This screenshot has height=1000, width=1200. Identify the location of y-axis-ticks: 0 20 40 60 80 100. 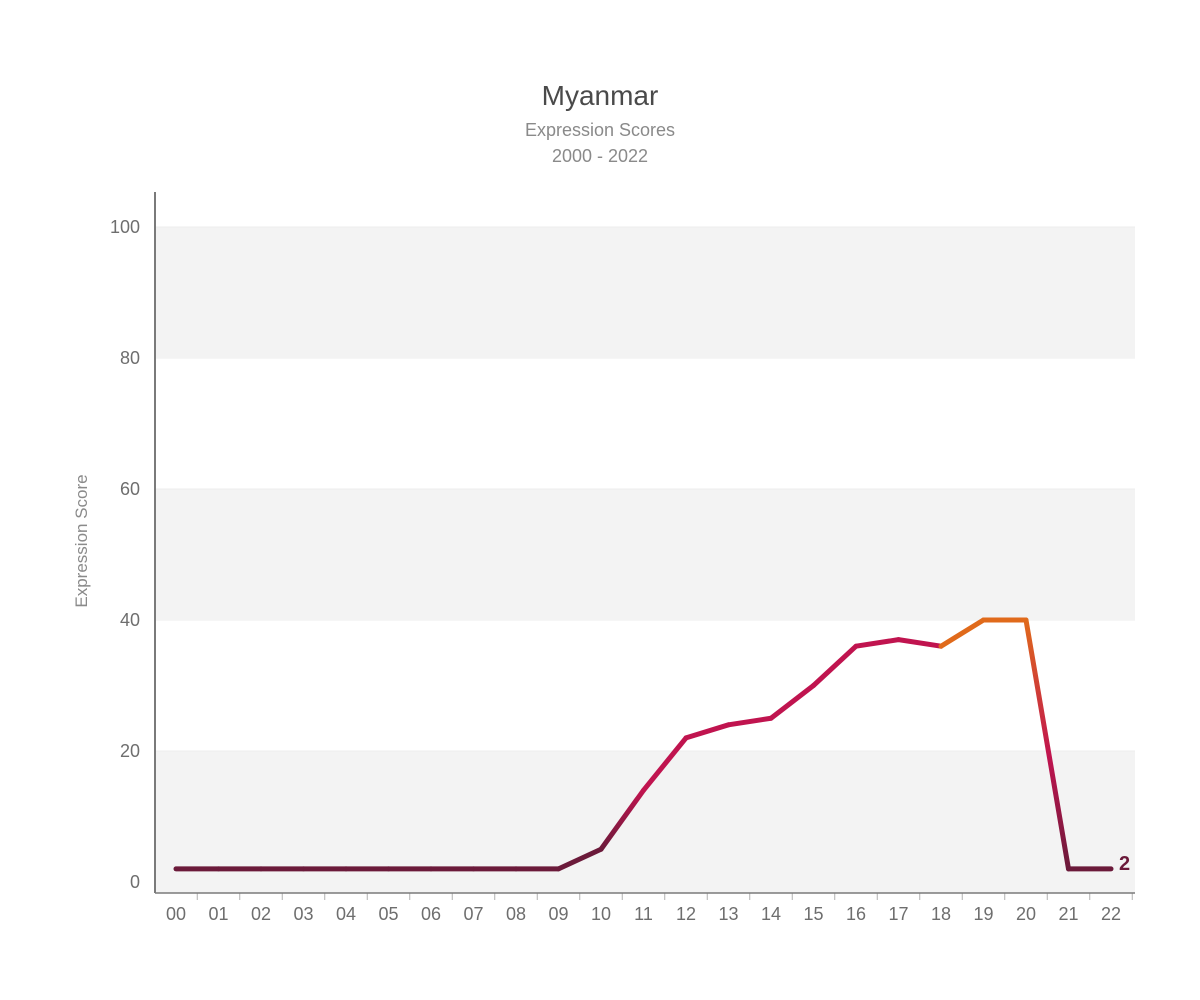
(125, 554).